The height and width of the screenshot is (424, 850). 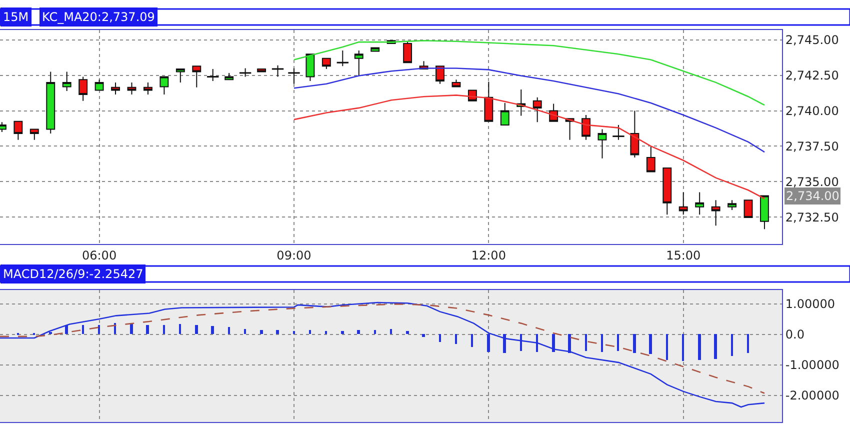 What do you see at coordinates (16, 17) in the screenshot?
I see `chart-title: 15M` at bounding box center [16, 17].